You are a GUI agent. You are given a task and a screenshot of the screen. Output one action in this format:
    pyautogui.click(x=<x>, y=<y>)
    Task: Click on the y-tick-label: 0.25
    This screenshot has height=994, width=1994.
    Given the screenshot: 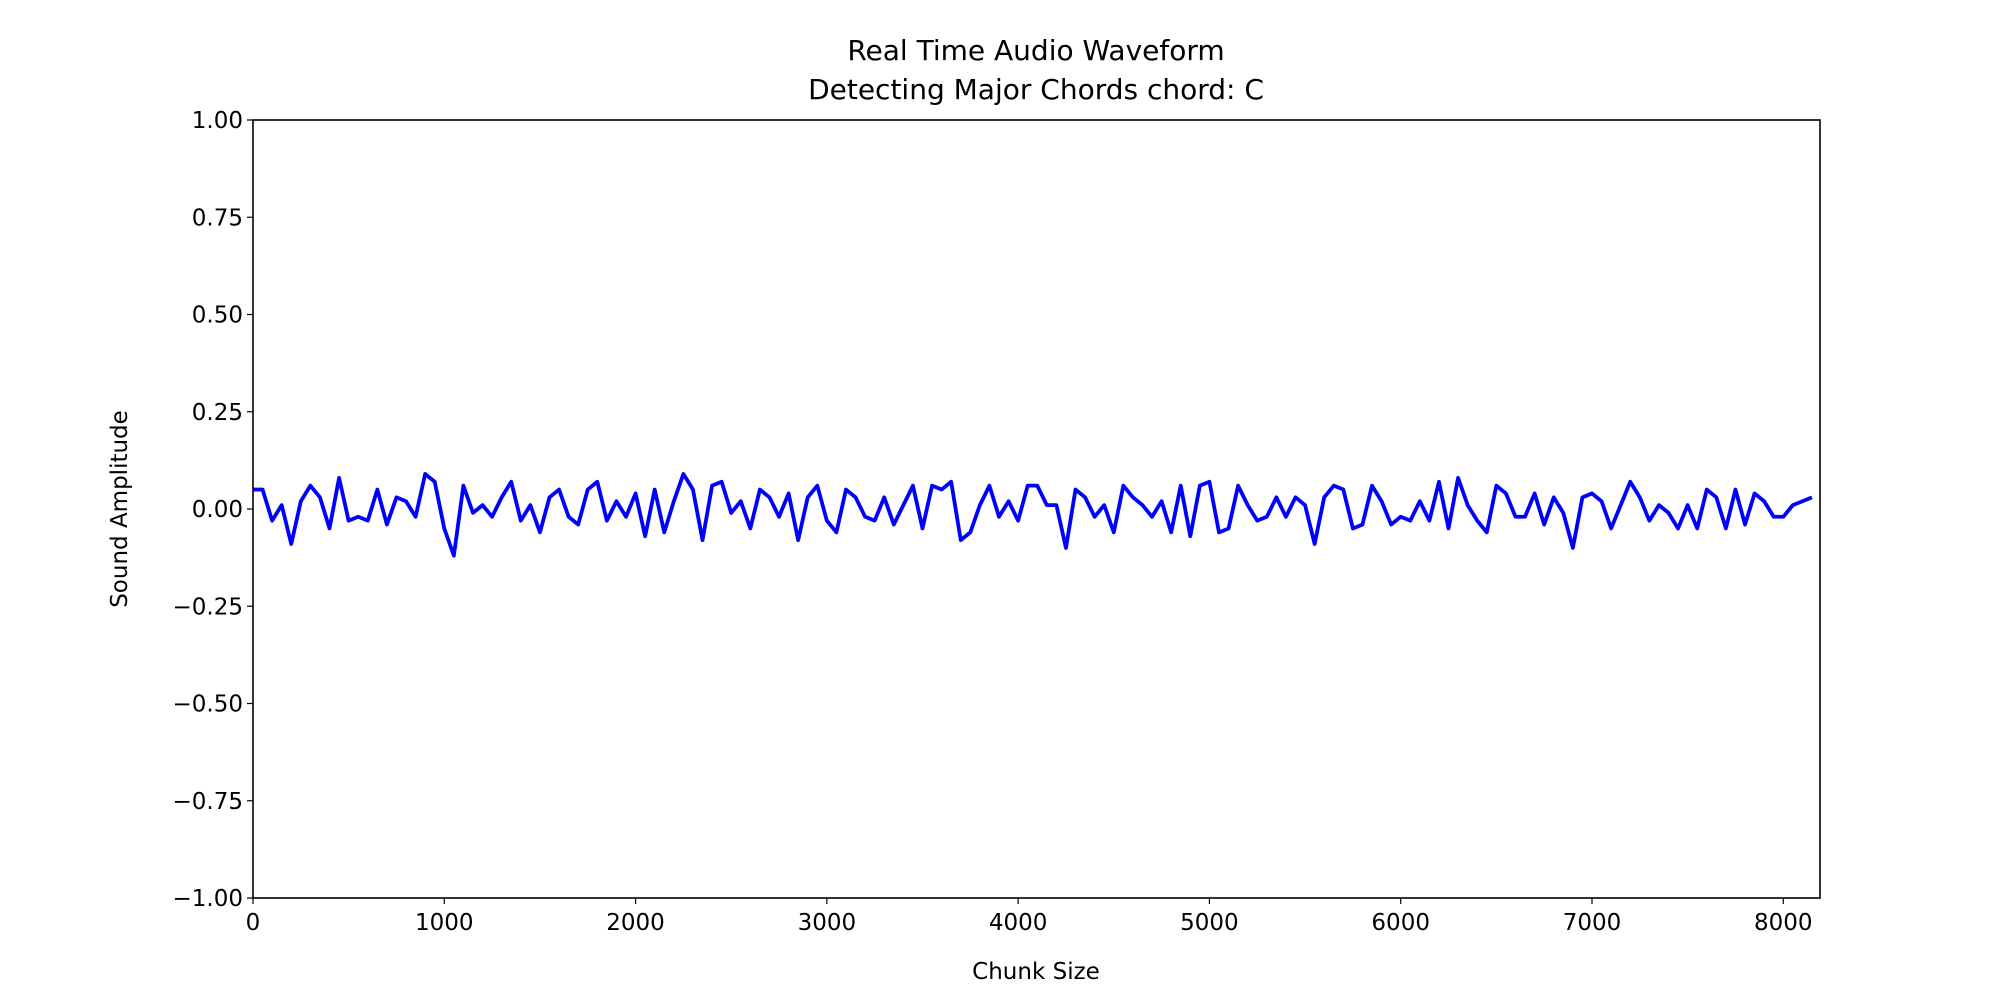 What is the action you would take?
    pyautogui.click(x=217, y=413)
    